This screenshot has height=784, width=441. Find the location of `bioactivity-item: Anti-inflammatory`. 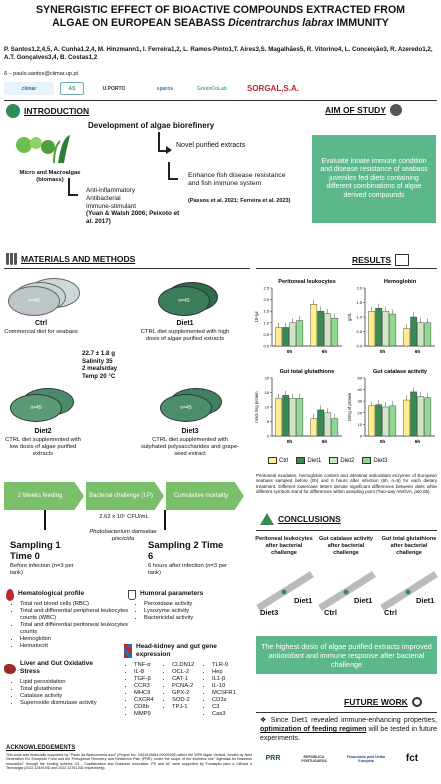

bioactivity-item: Anti-inflammatory is located at coordinates (110, 190).